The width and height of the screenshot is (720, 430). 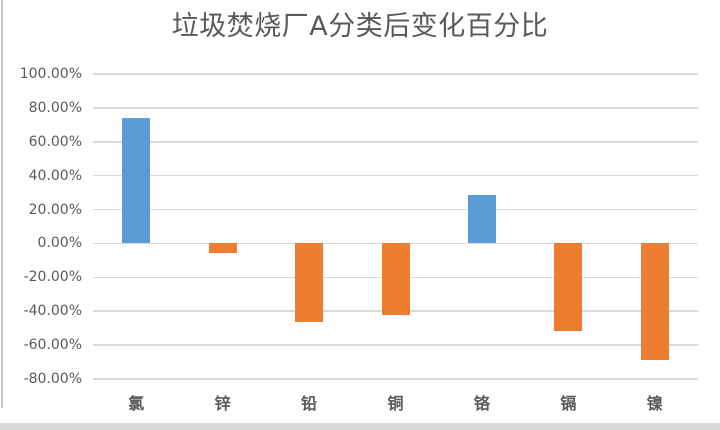 What do you see at coordinates (395, 403) in the screenshot?
I see `x-category-label-铜: 铜` at bounding box center [395, 403].